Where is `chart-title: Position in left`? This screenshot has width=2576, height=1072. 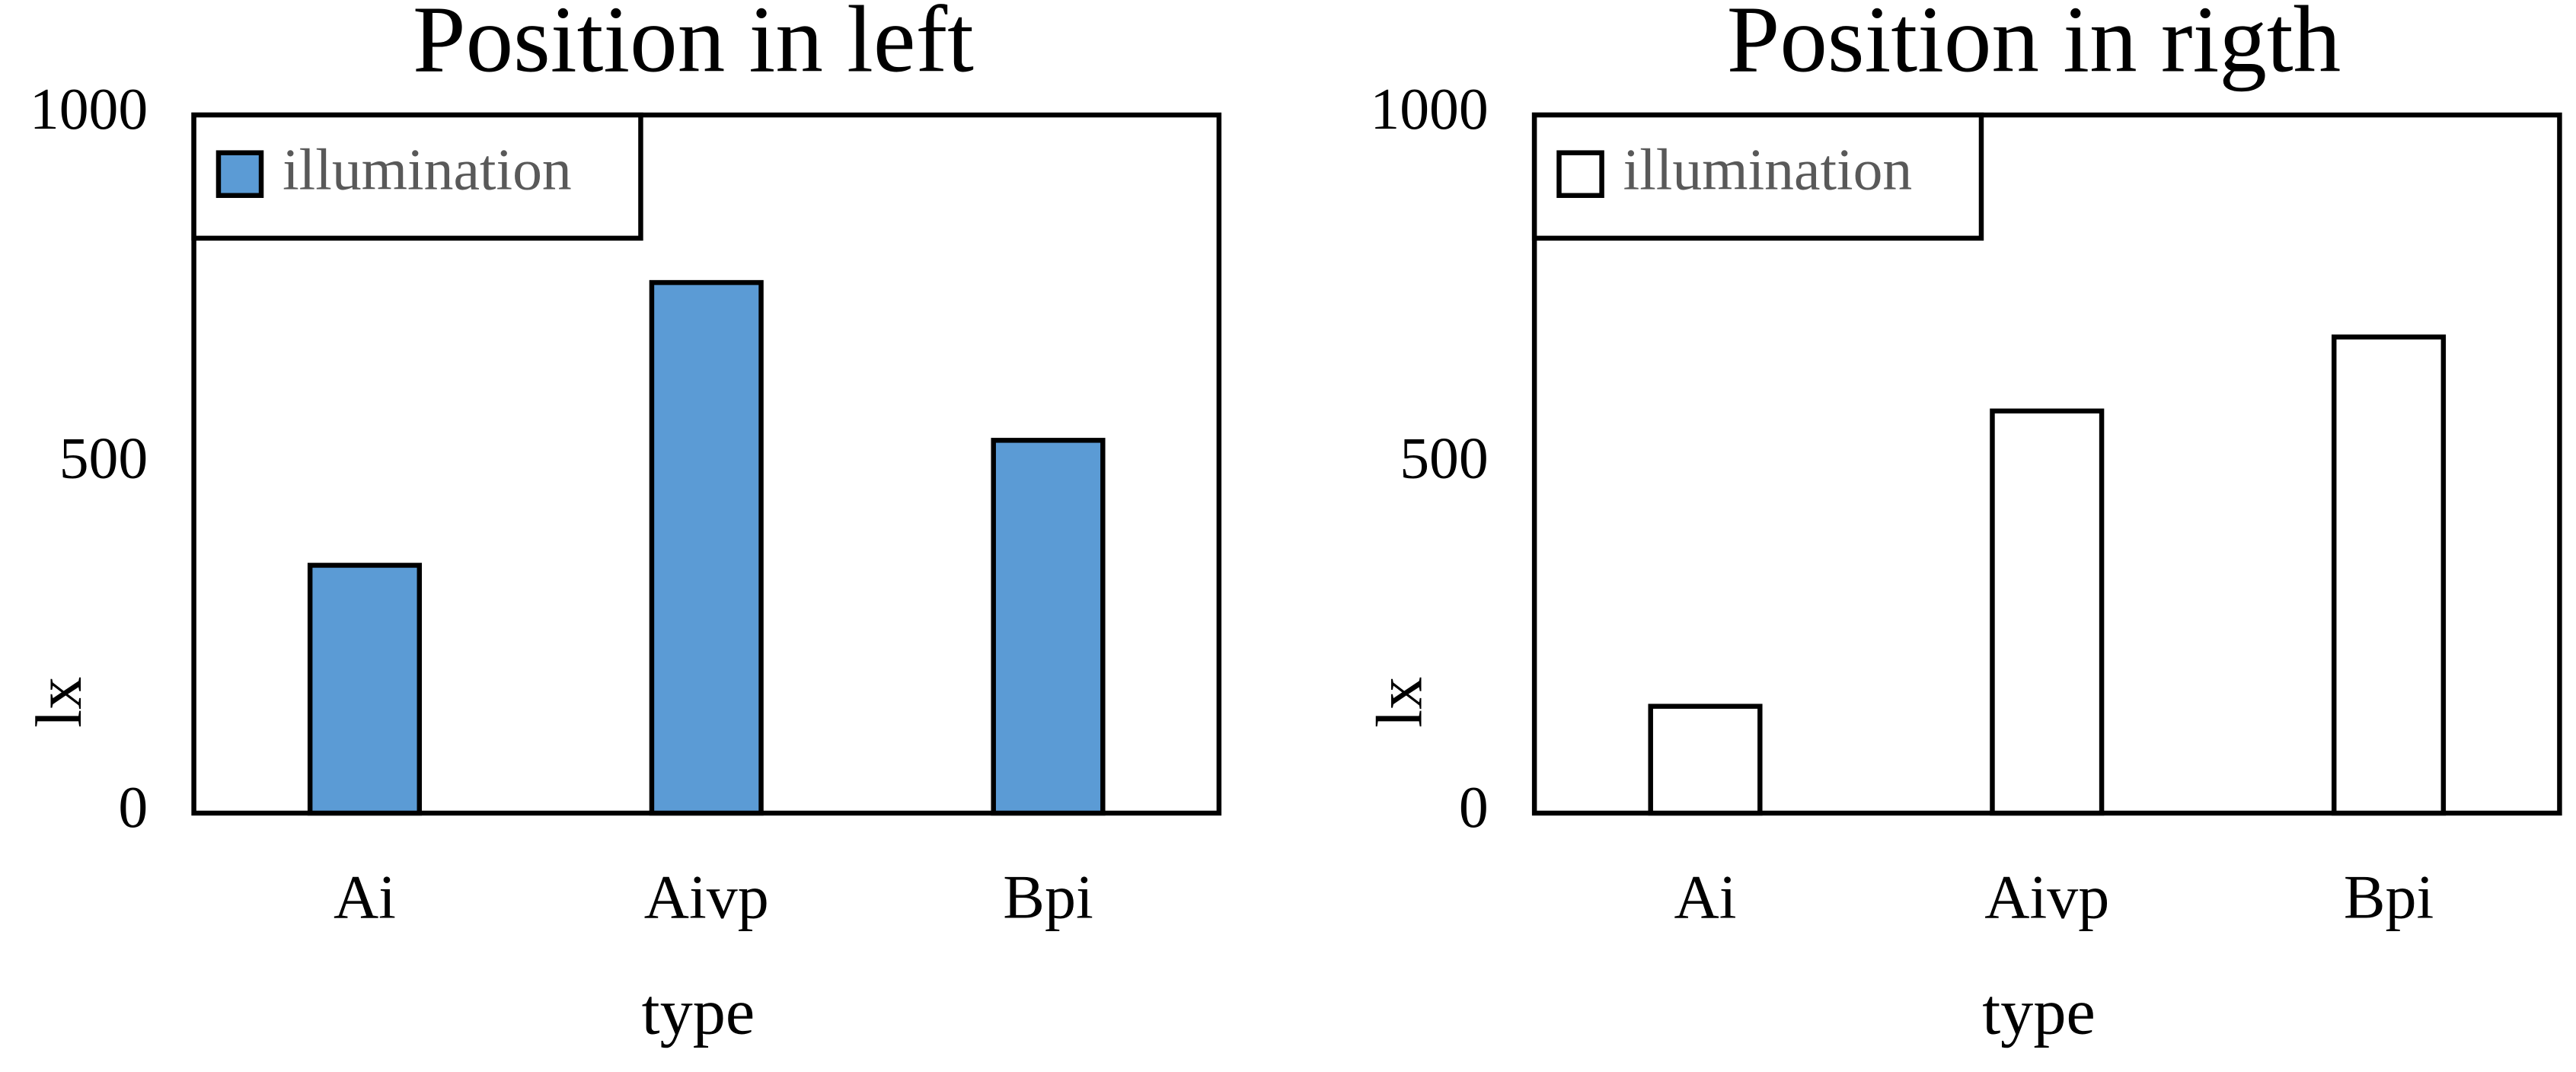 chart-title: Position in left is located at coordinates (693, 46).